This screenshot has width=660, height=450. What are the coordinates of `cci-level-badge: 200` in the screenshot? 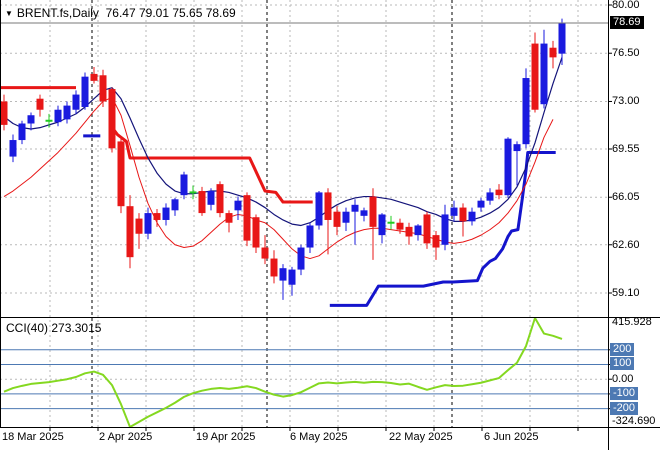 It's located at (622, 349).